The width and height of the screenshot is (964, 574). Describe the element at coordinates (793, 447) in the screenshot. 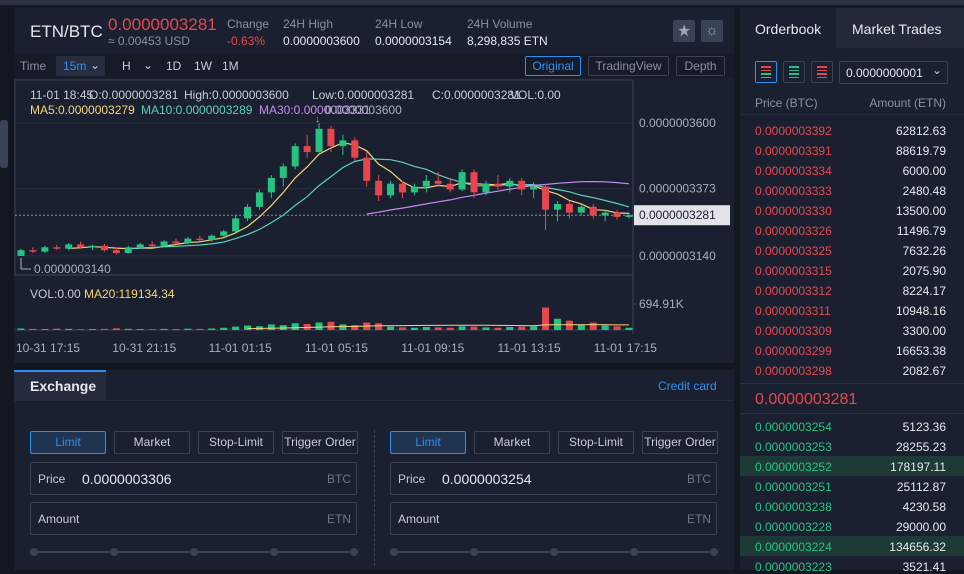

I see `bid-price: 0.0000003253` at that location.